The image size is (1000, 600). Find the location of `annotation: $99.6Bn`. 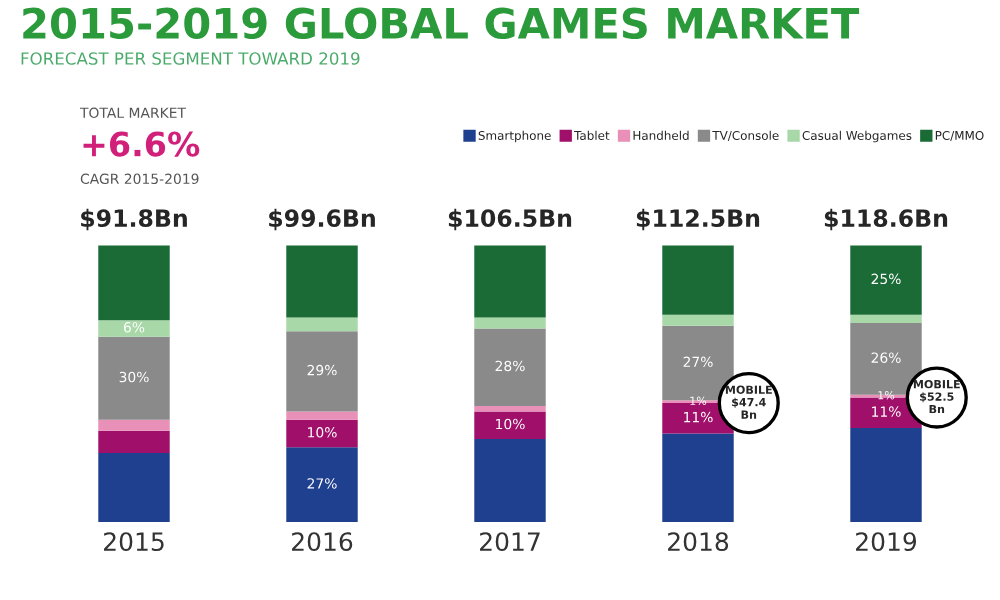

annotation: $99.6Bn is located at coordinates (322, 219).